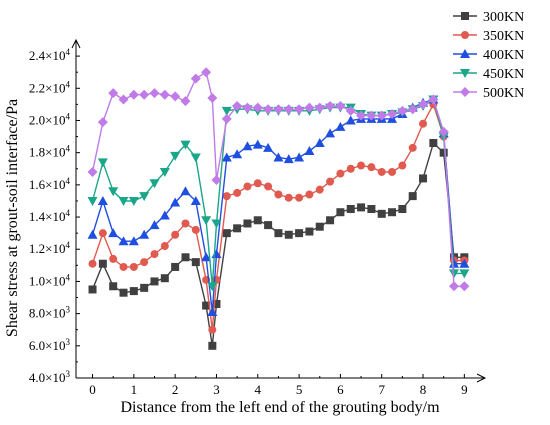  What do you see at coordinates (50, 377) in the screenshot?
I see `y-tick-label: 4.0×10³` at bounding box center [50, 377].